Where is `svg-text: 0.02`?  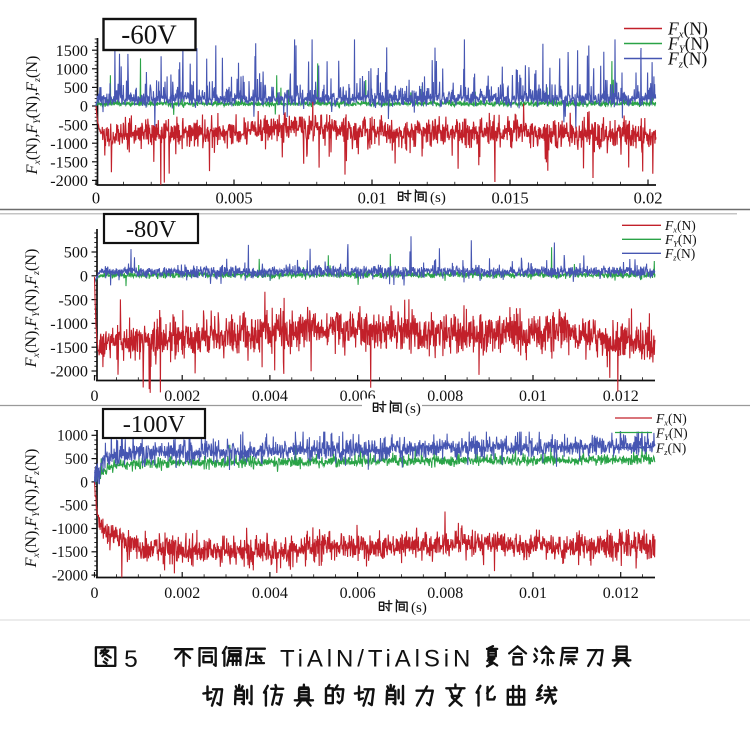 svg-text: 0.02 is located at coordinates (648, 198).